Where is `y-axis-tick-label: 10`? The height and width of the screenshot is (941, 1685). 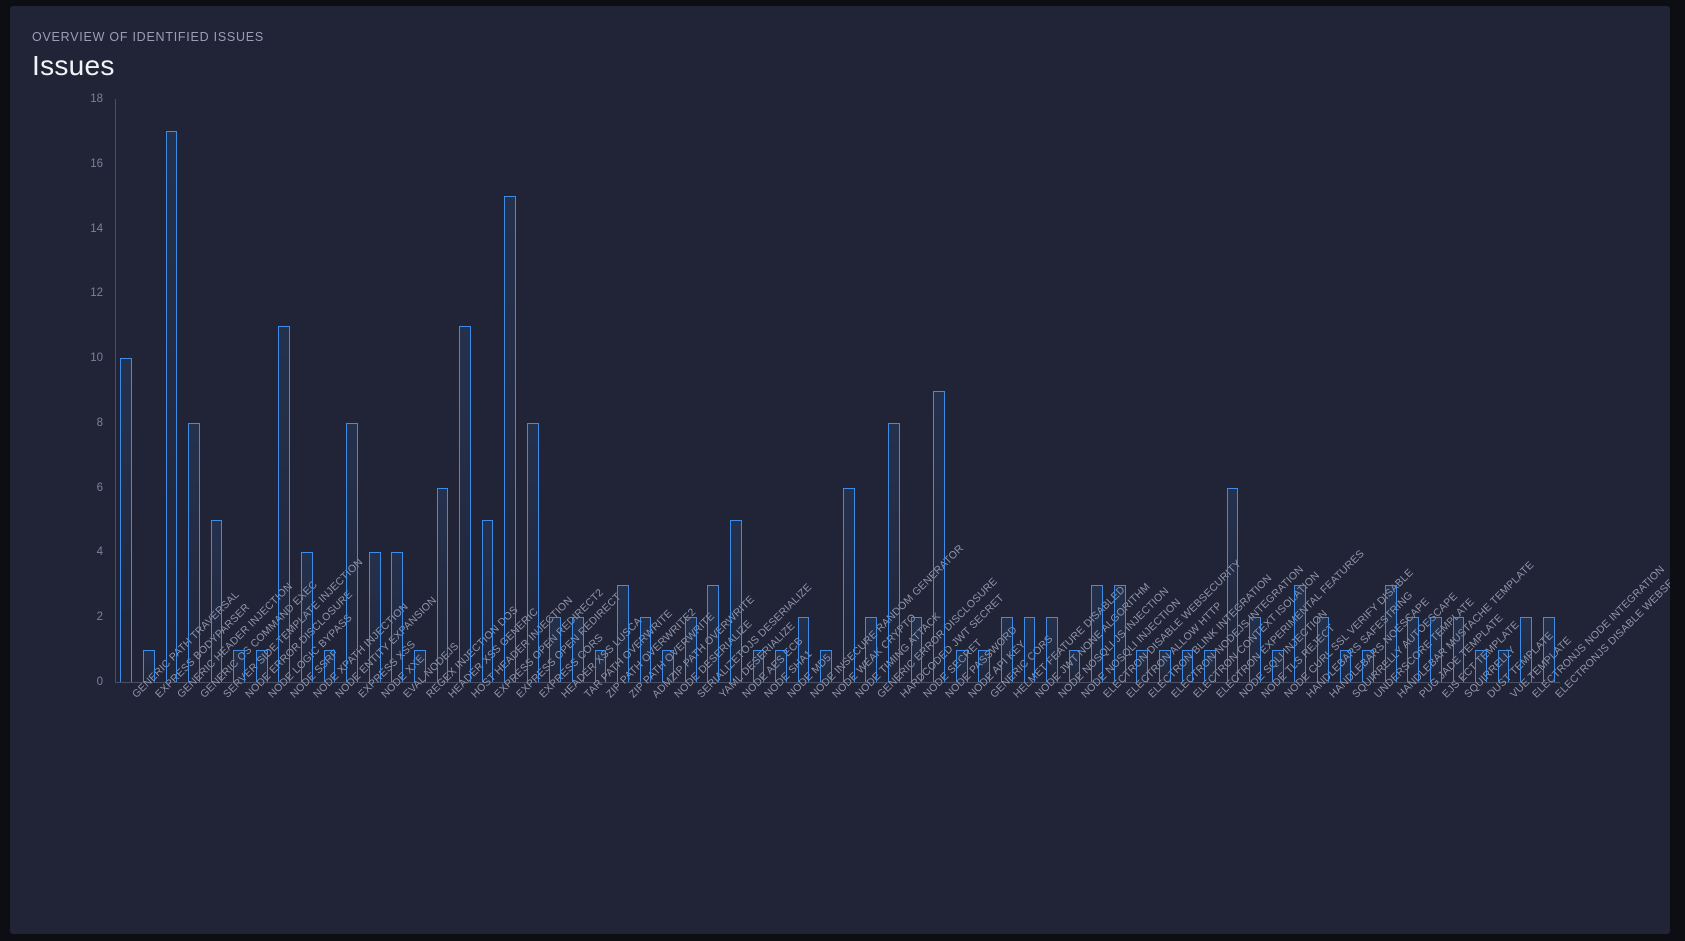
y-axis-tick-label: 10 is located at coordinates (96, 358).